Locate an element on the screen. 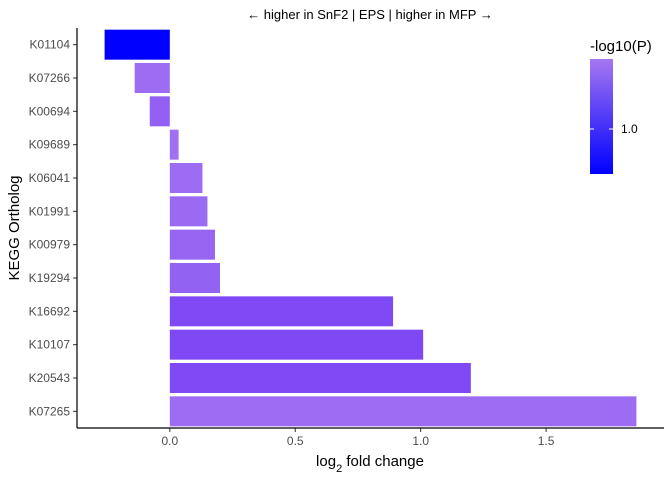 The image size is (672, 480). x-tick-label: 1.0 is located at coordinates (420, 441).